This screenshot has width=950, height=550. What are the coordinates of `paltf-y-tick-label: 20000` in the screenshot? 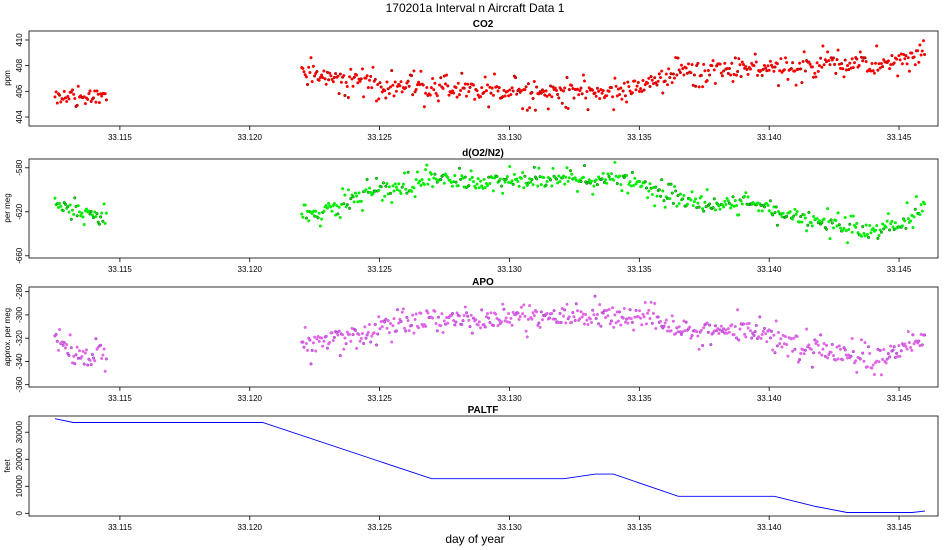 It's located at (19, 459).